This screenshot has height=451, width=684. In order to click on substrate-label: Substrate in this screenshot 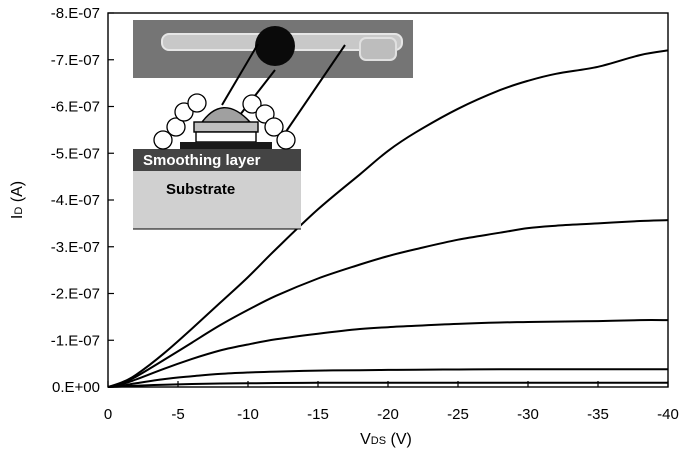, I will do `click(200, 189)`.